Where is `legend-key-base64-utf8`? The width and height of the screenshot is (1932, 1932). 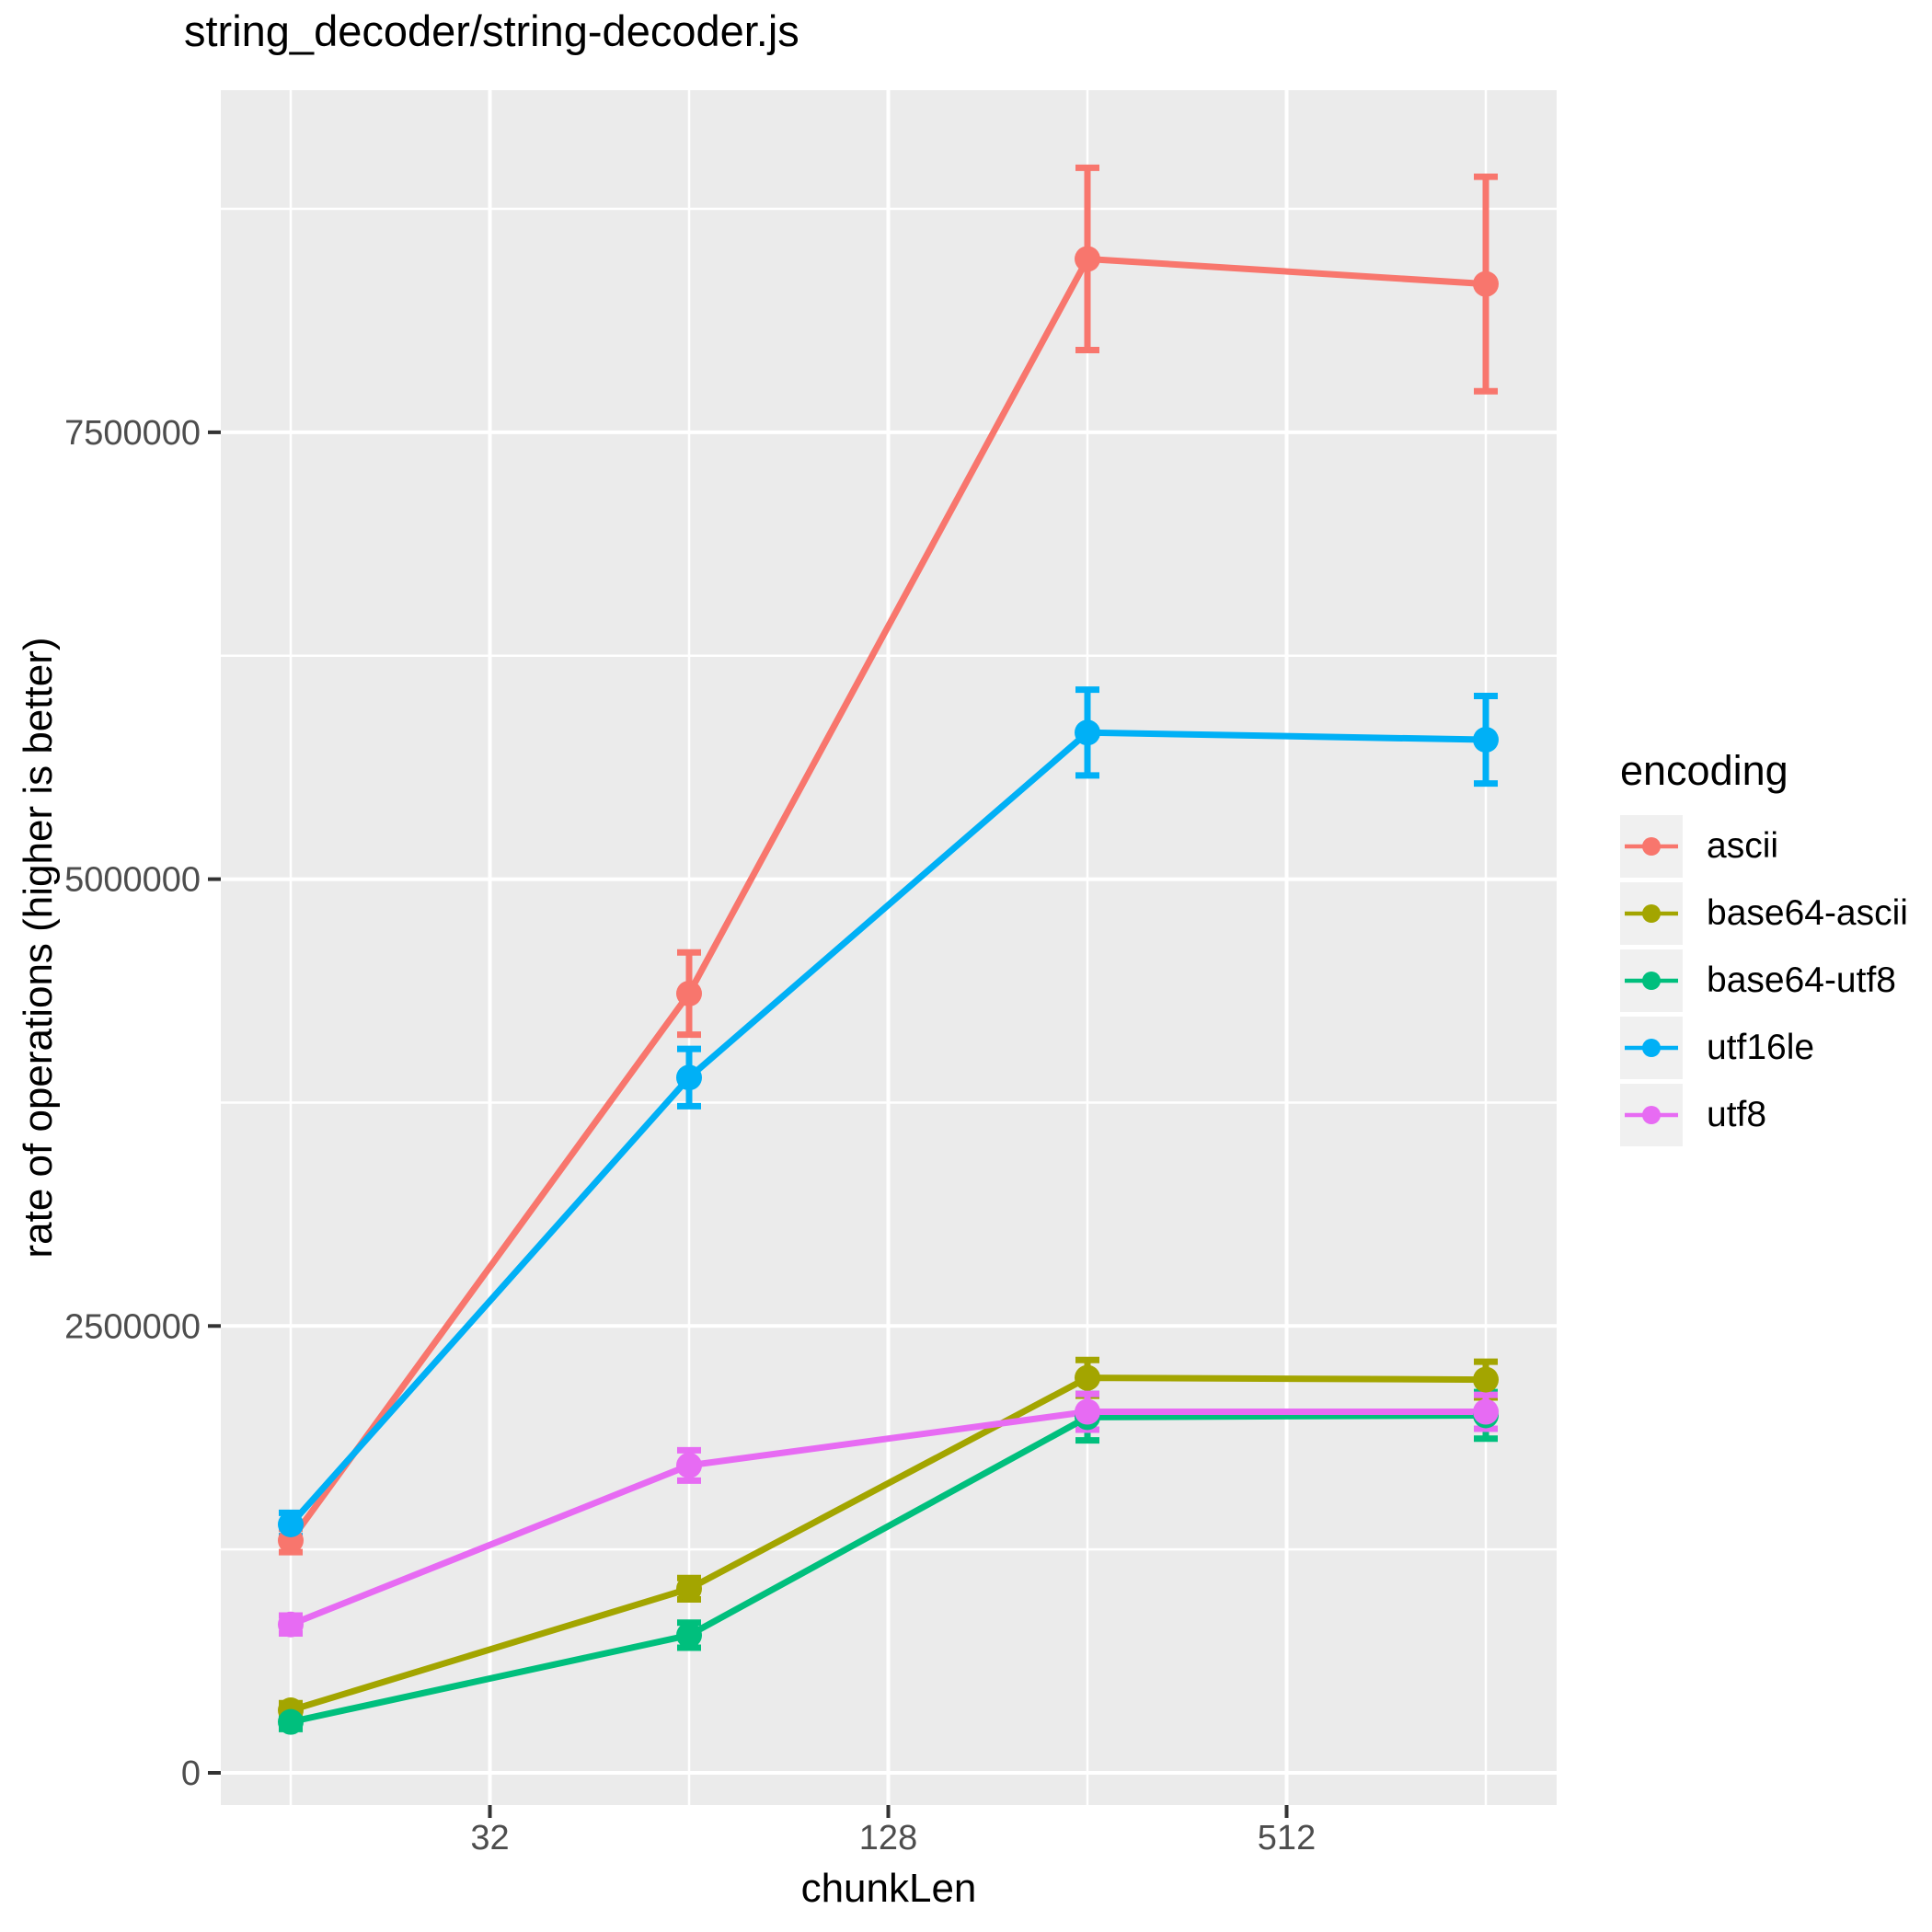 legend-key-base64-utf8 is located at coordinates (1651, 980).